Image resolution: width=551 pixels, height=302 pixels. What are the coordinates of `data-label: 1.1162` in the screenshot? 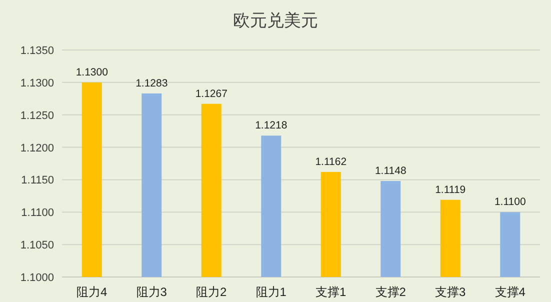 It's located at (331, 162).